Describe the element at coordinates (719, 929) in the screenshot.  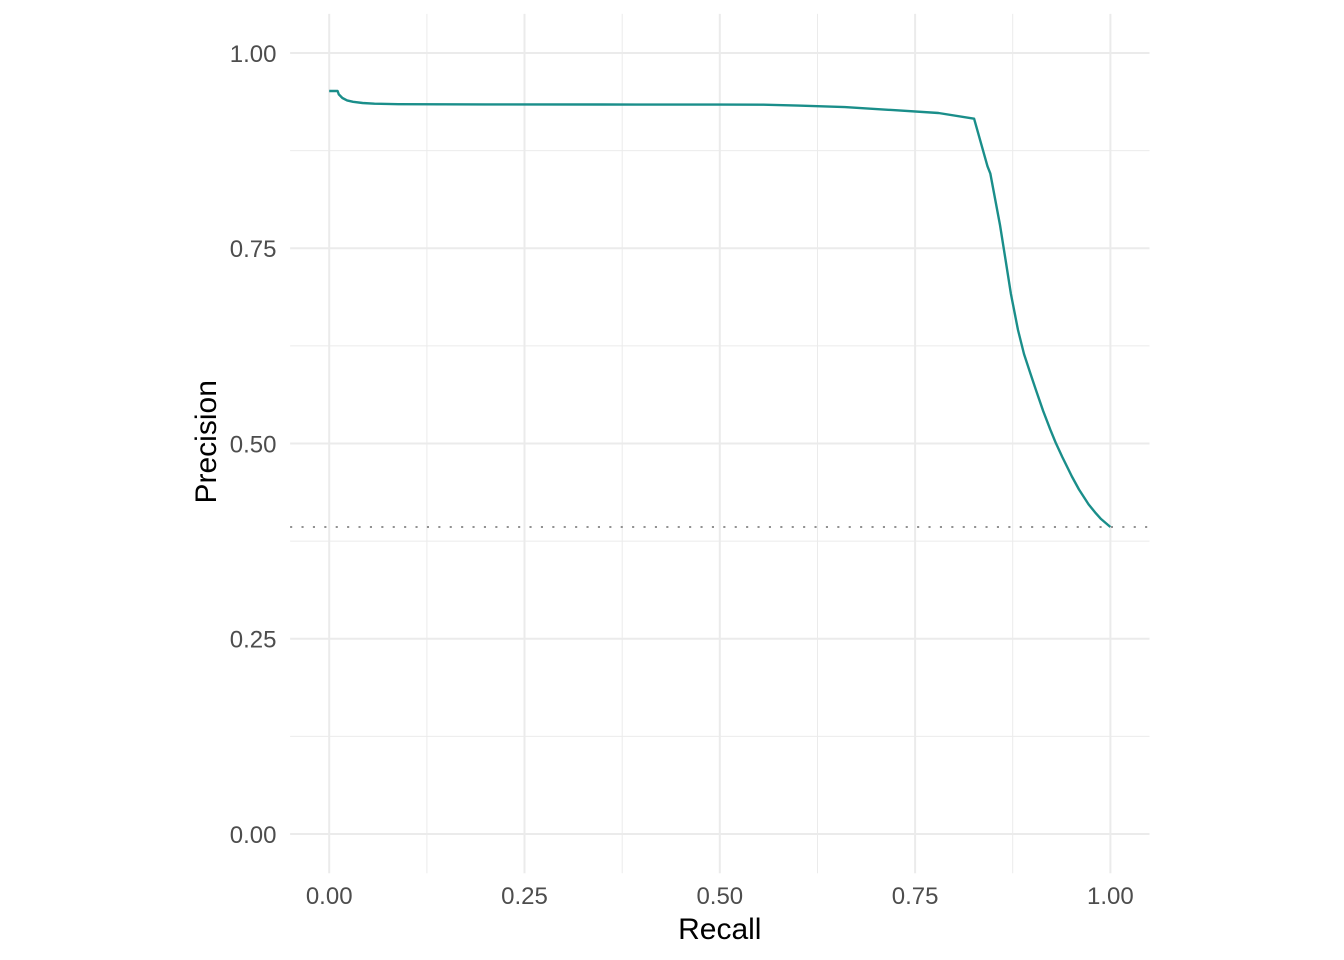
I see `svg-text: Recall` at that location.